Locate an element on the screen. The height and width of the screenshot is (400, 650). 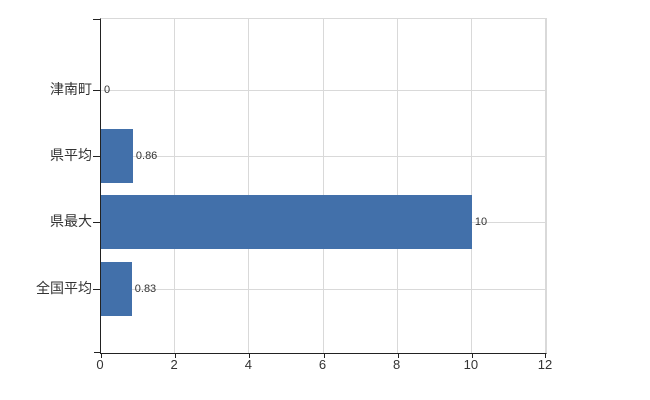
x-axis-tick-label: 12 is located at coordinates (545, 364).